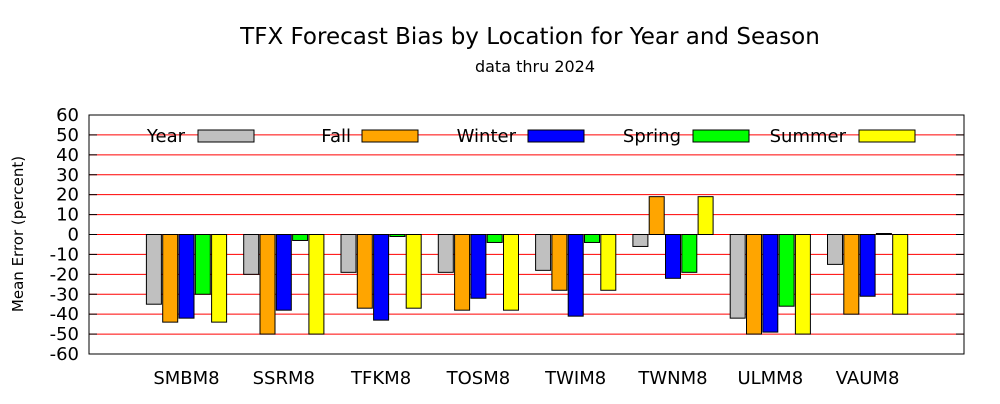 This screenshot has width=1000, height=404. What do you see at coordinates (67, 115) in the screenshot?
I see `y-tick-label: 60` at bounding box center [67, 115].